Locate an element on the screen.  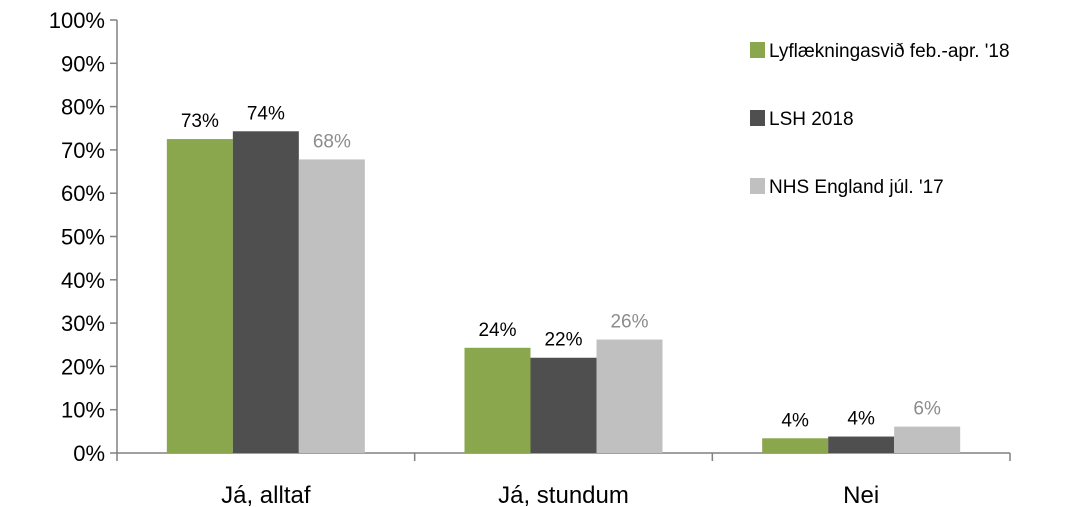
data-label: 73% is located at coordinates (200, 121).